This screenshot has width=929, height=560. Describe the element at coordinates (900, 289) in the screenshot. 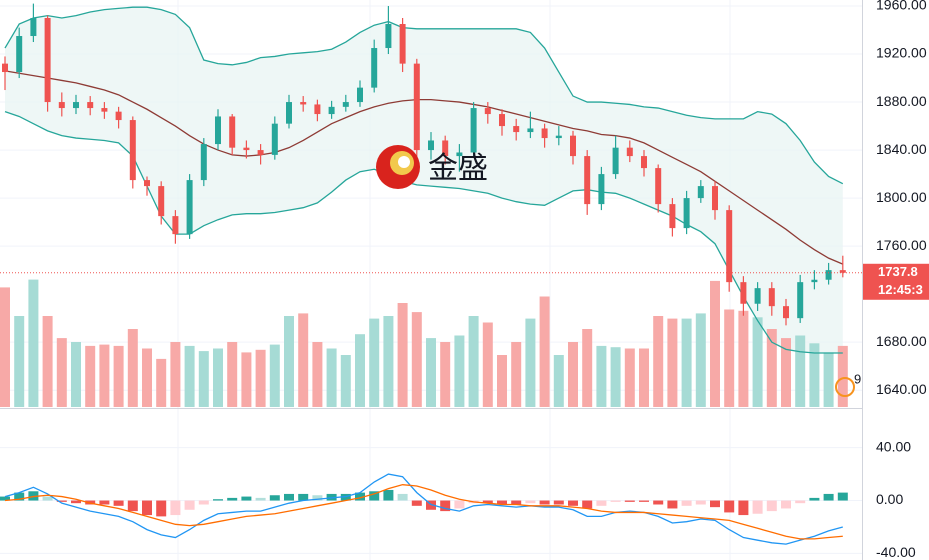

I see `countdown: 12:45:3` at that location.